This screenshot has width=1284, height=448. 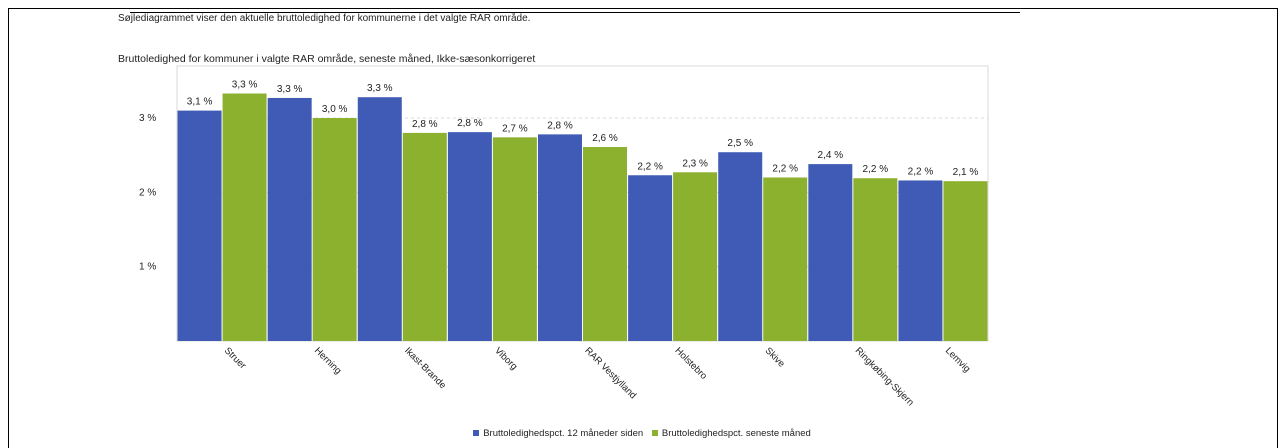 What do you see at coordinates (740, 143) in the screenshot?
I see `data-label: 2,5 %` at bounding box center [740, 143].